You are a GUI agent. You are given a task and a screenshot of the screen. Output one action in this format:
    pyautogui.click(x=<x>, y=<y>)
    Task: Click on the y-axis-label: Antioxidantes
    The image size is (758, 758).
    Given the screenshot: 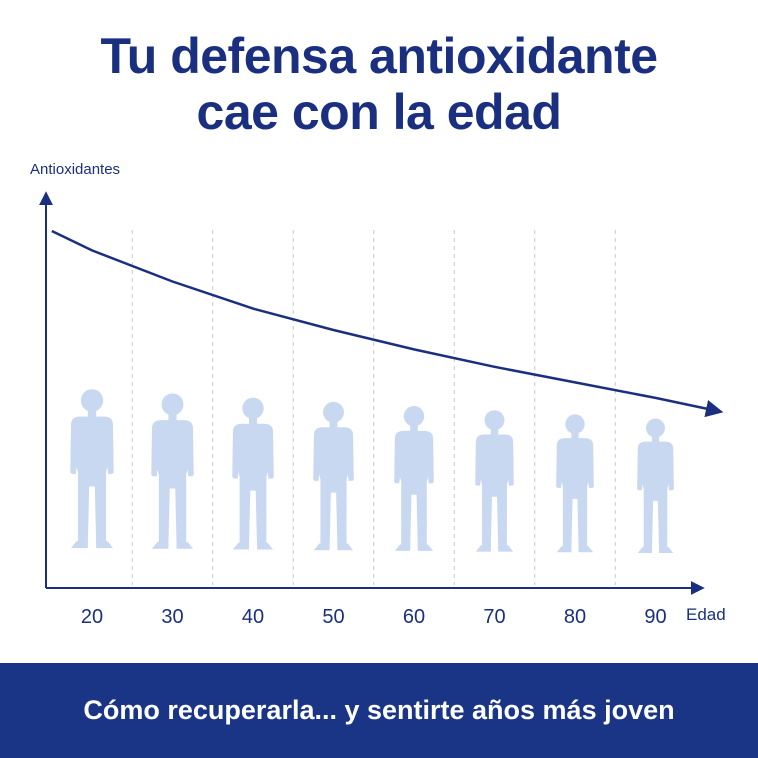 What is the action you would take?
    pyautogui.click(x=75, y=169)
    